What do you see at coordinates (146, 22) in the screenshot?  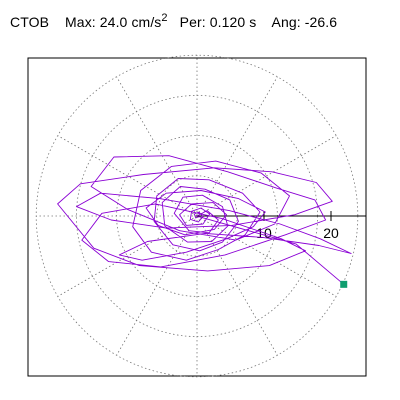 I see `max-unit: cm/s` at bounding box center [146, 22].